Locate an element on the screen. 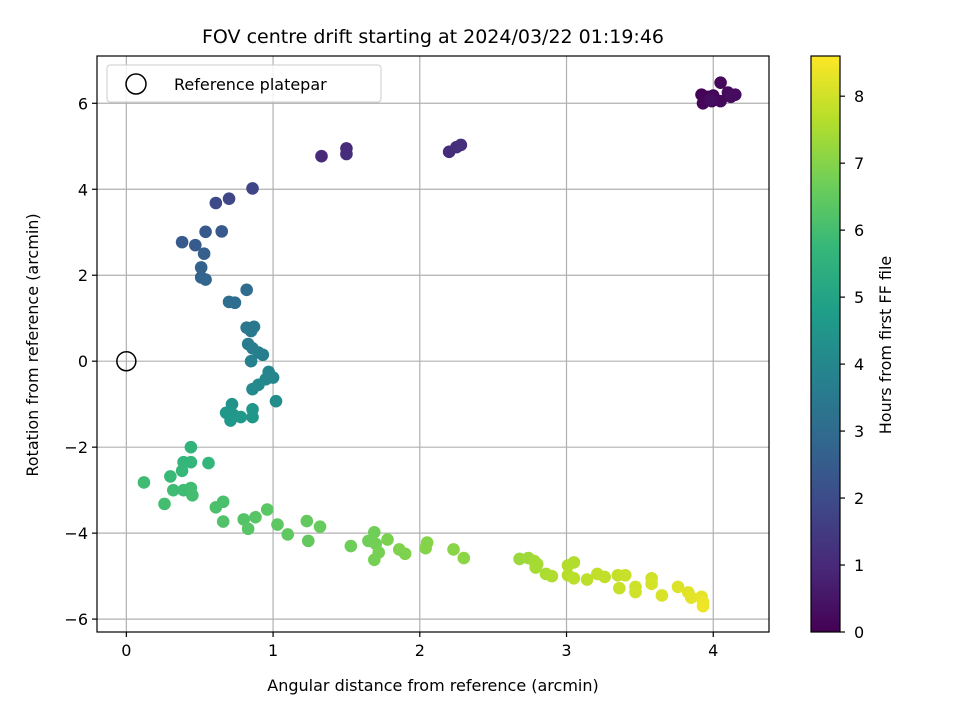  legend-box is located at coordinates (244, 83).